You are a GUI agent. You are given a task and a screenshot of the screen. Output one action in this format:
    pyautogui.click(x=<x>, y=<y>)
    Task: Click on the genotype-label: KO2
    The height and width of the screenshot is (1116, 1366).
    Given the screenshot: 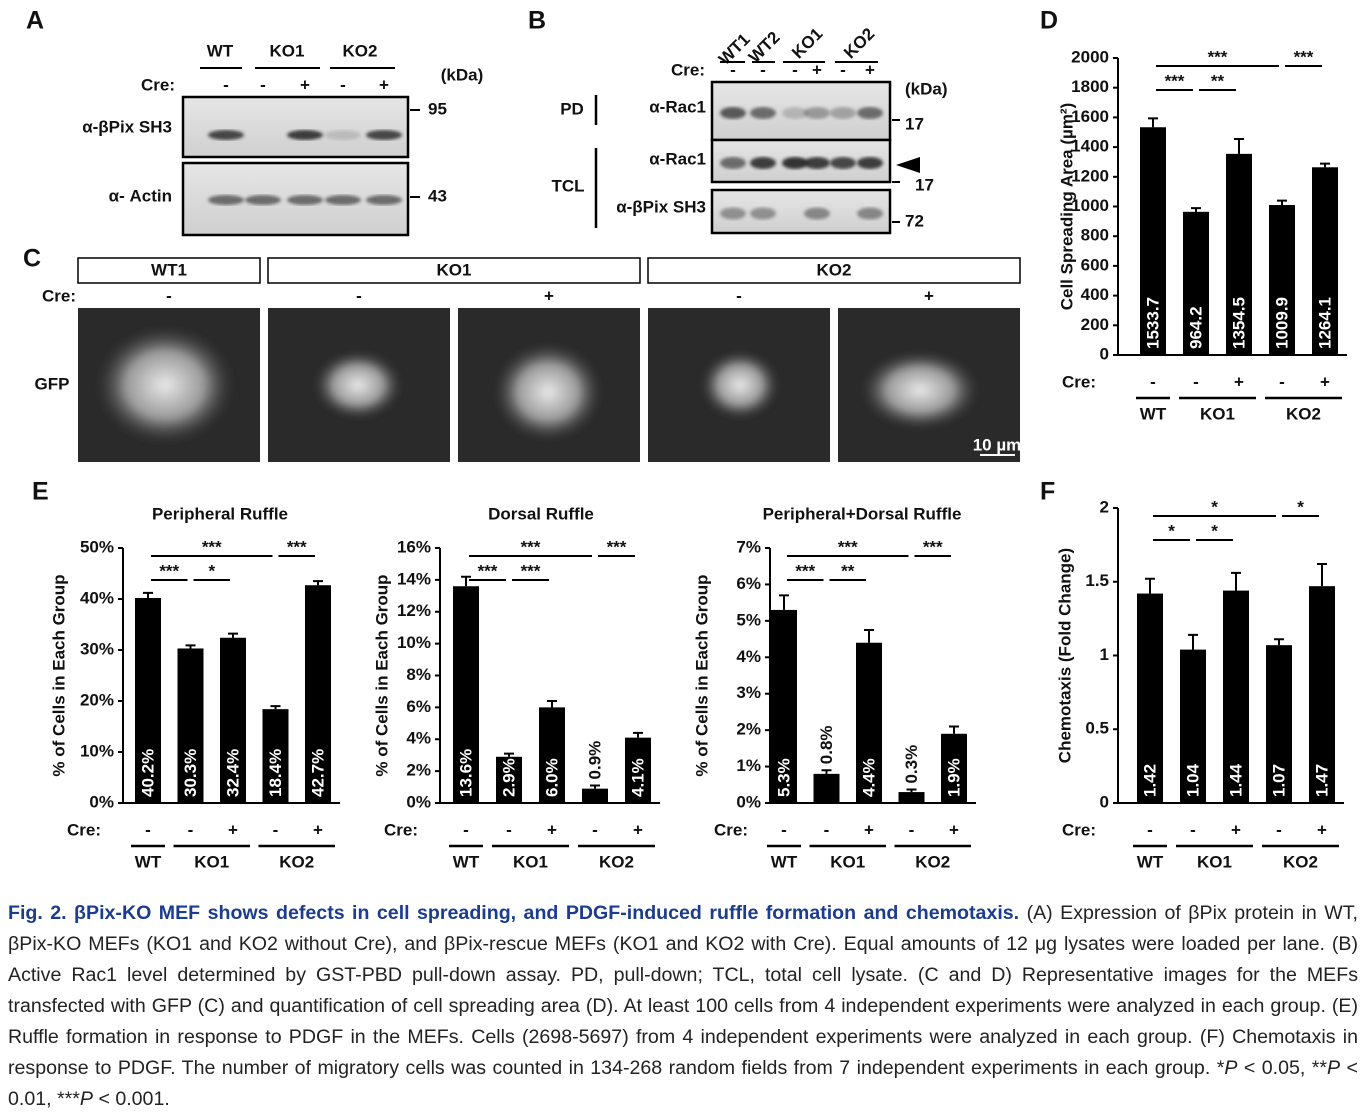 What is the action you would take?
    pyautogui.click(x=360, y=50)
    